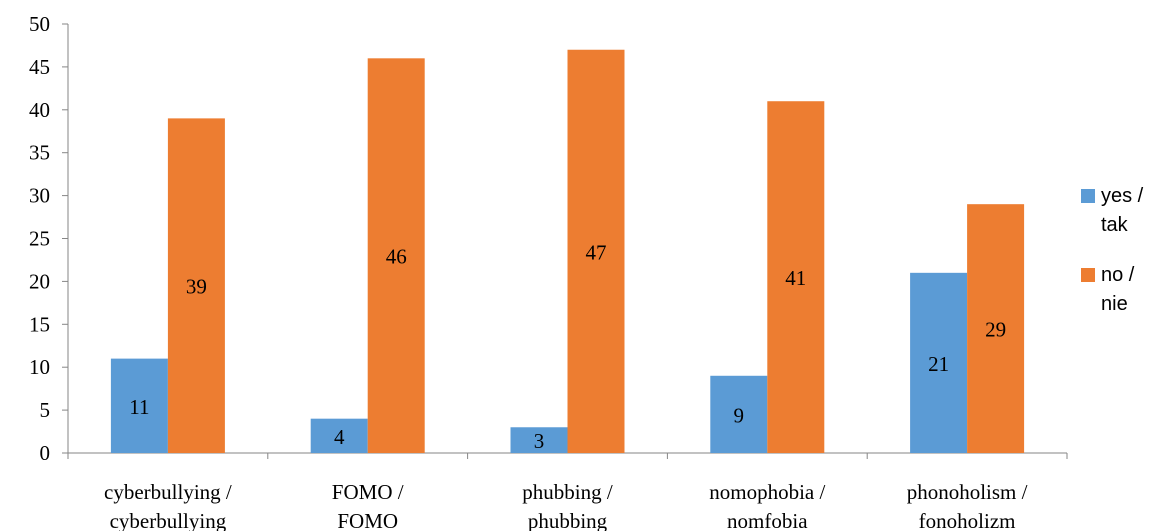 This screenshot has width=1169, height=531. What do you see at coordinates (767, 492) in the screenshot?
I see `x-category-label: nomophobia /` at bounding box center [767, 492].